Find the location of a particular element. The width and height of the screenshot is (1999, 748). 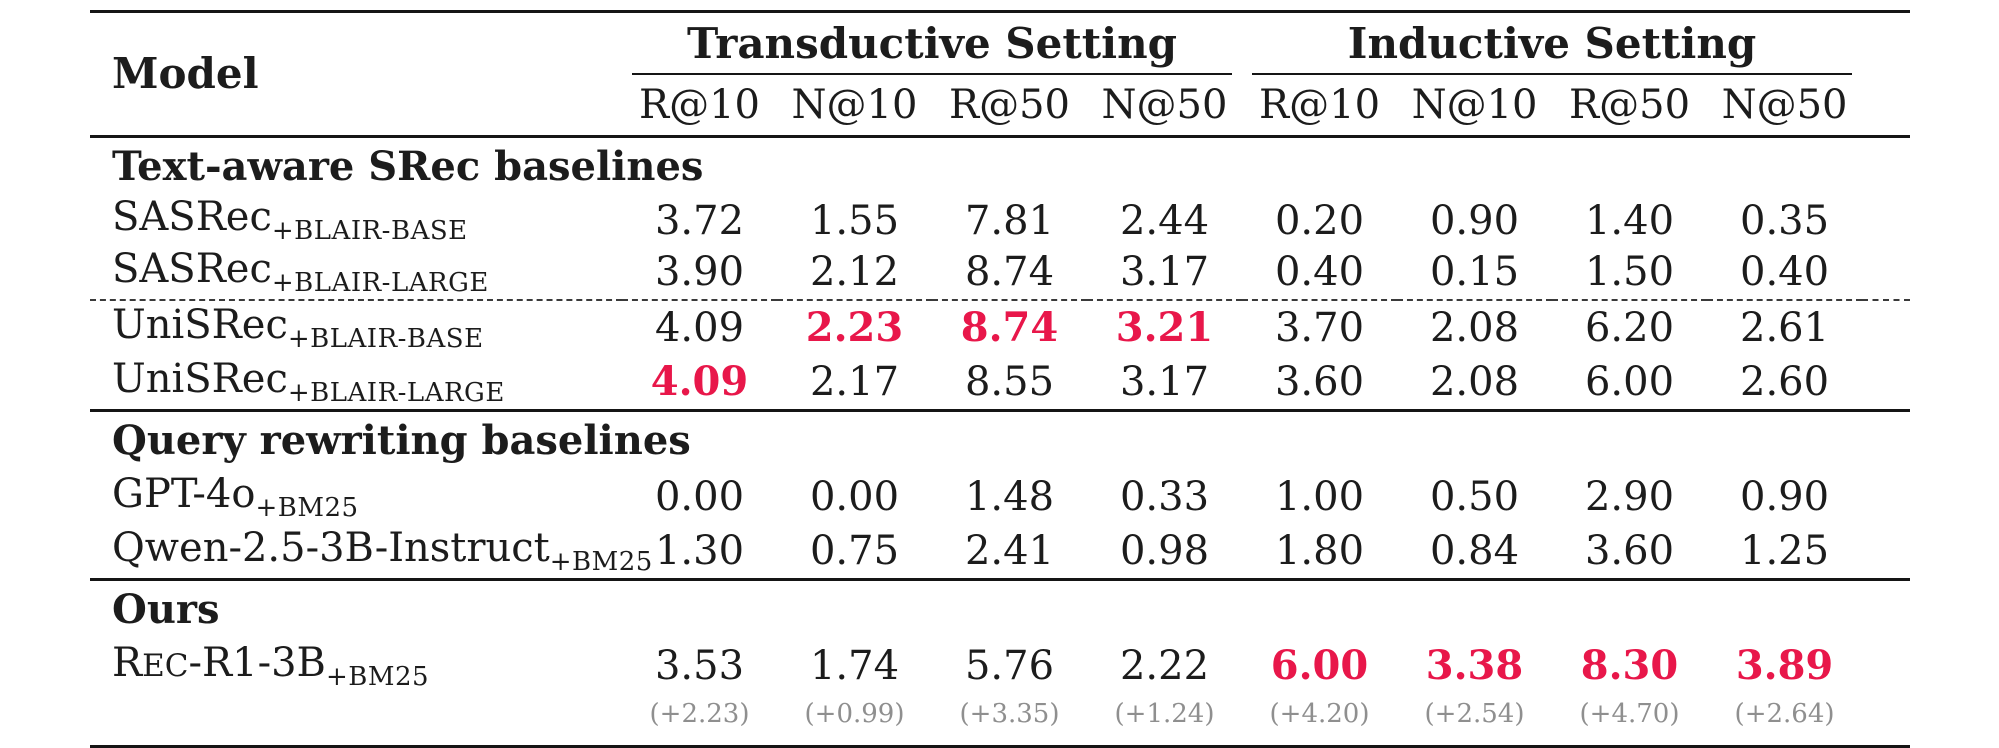

model-name: Qwen-2.5-3B-Instruct+BM25 is located at coordinates (371, 552).